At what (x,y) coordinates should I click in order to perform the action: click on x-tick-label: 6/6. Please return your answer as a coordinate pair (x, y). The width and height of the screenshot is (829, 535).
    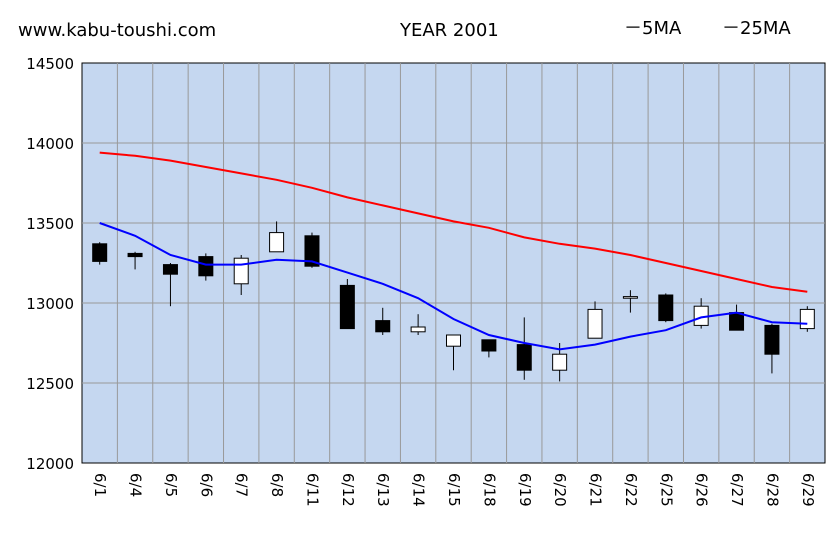
    Looking at the image, I should click on (206, 485).